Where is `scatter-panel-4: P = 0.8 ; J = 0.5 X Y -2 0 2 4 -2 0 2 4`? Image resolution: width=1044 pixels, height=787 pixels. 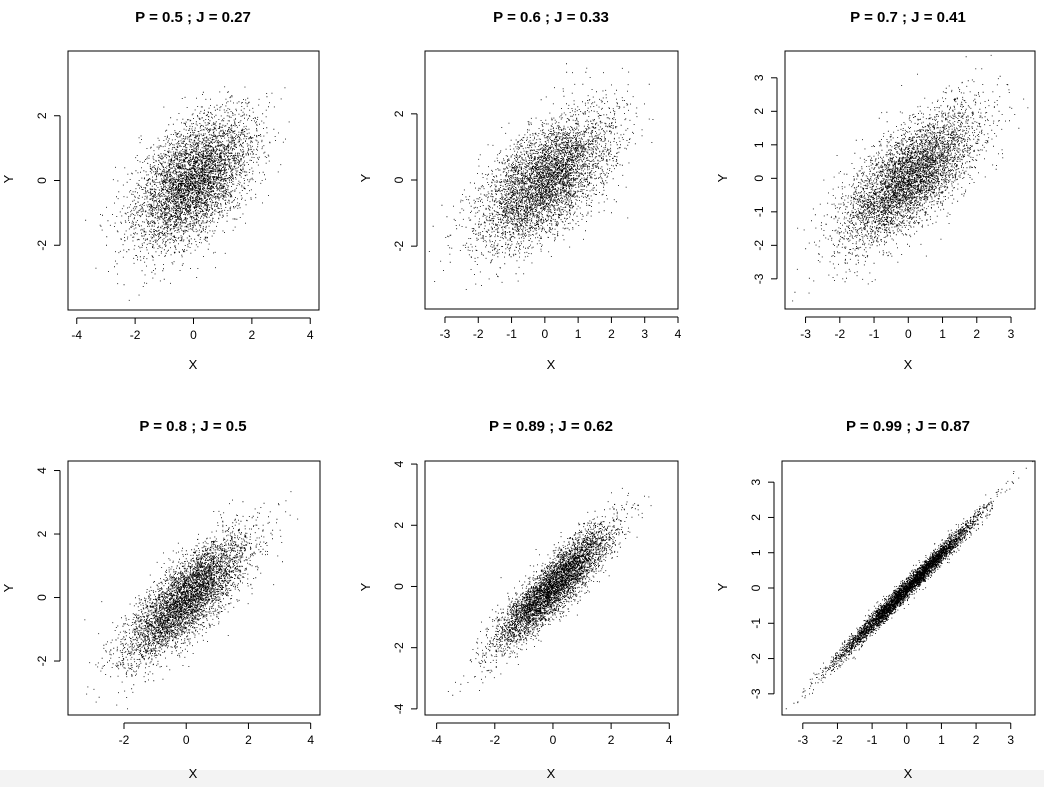
scatter-panel-4: P = 0.8 ; J = 0.5 X Y -2 0 2 4 -2 0 2 4 is located at coordinates (161, 599).